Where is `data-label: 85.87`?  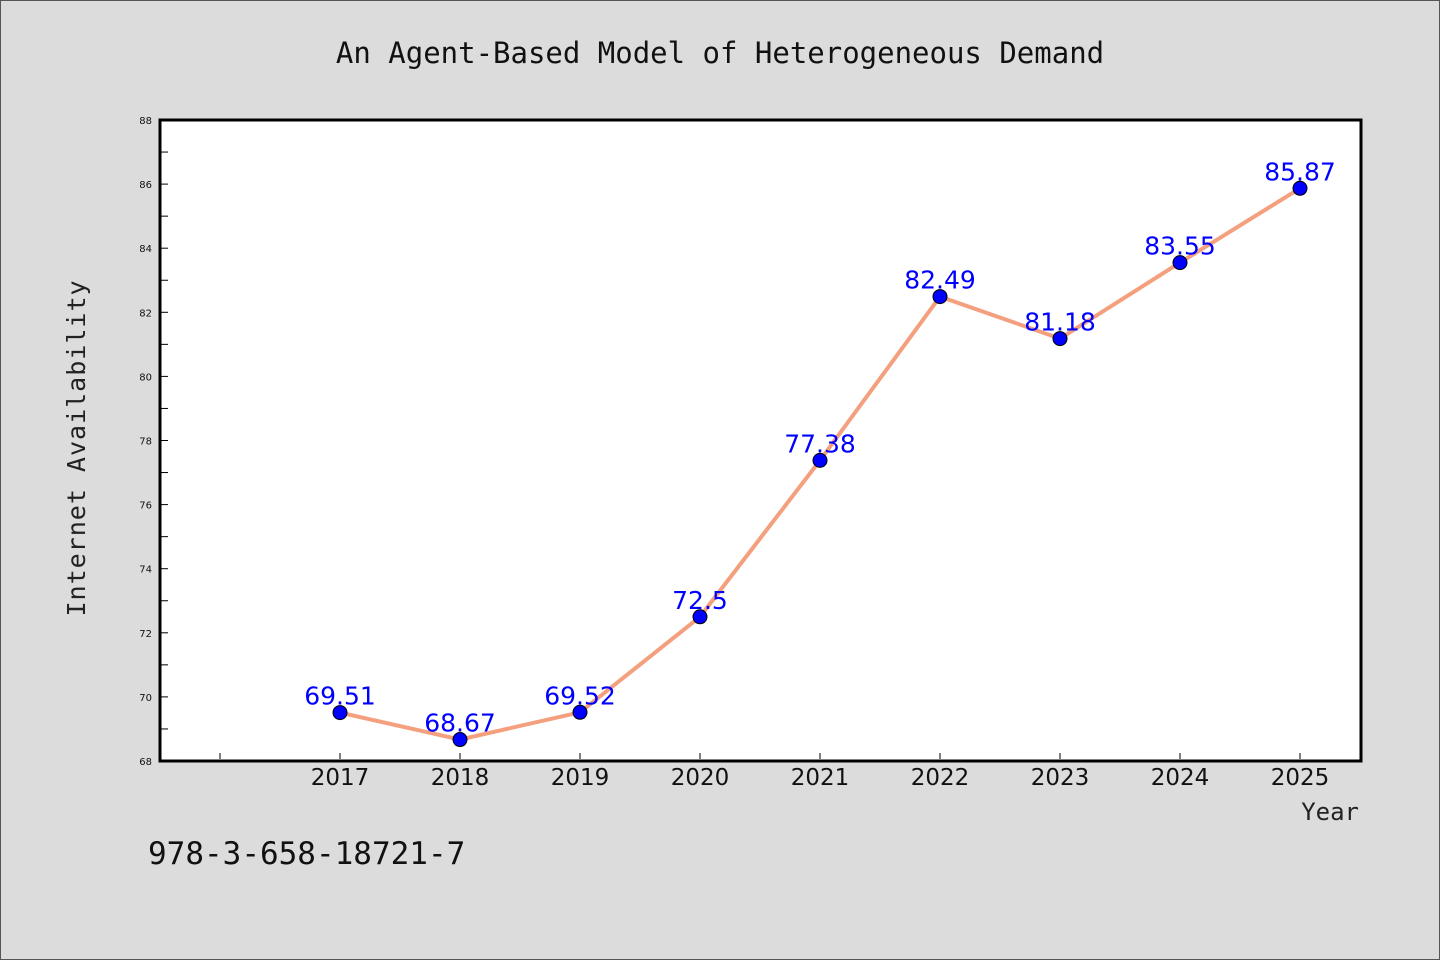 data-label: 85.87 is located at coordinates (1300, 171).